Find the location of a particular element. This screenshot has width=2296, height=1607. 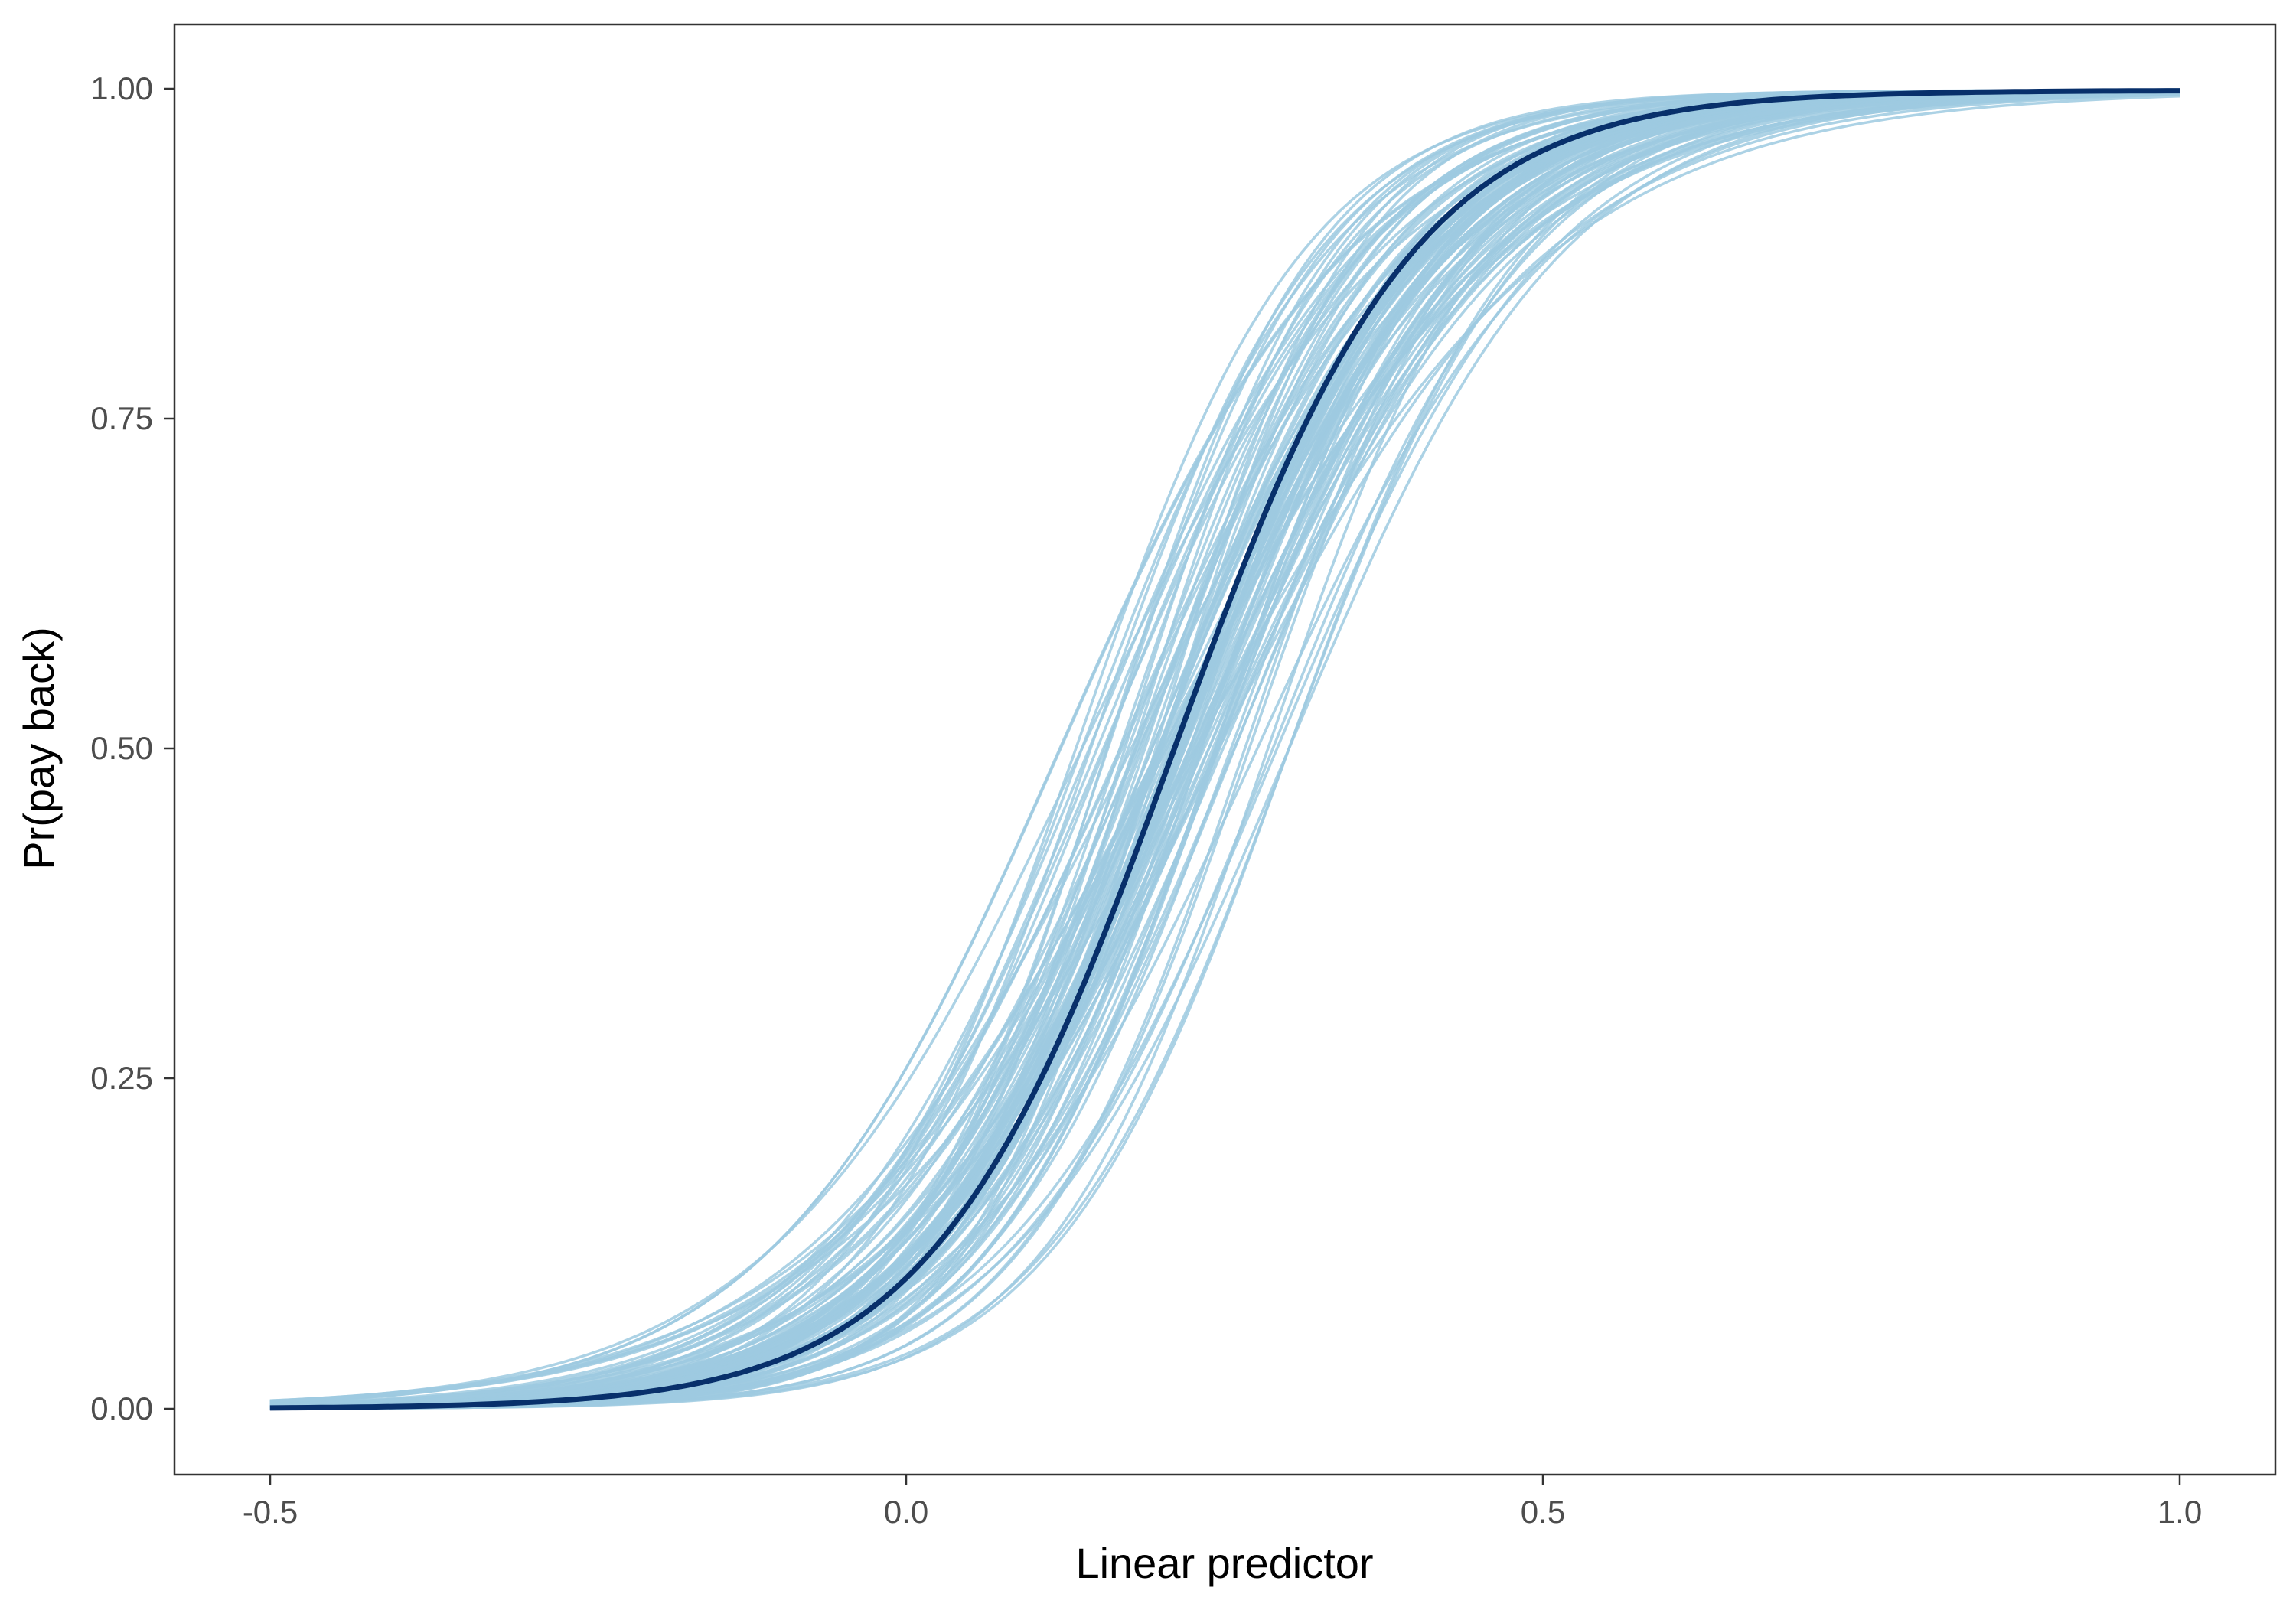

y-axis: 0.00 0.25 0.50 0.75 1.00 Pr(pay back) is located at coordinates (94, 748).